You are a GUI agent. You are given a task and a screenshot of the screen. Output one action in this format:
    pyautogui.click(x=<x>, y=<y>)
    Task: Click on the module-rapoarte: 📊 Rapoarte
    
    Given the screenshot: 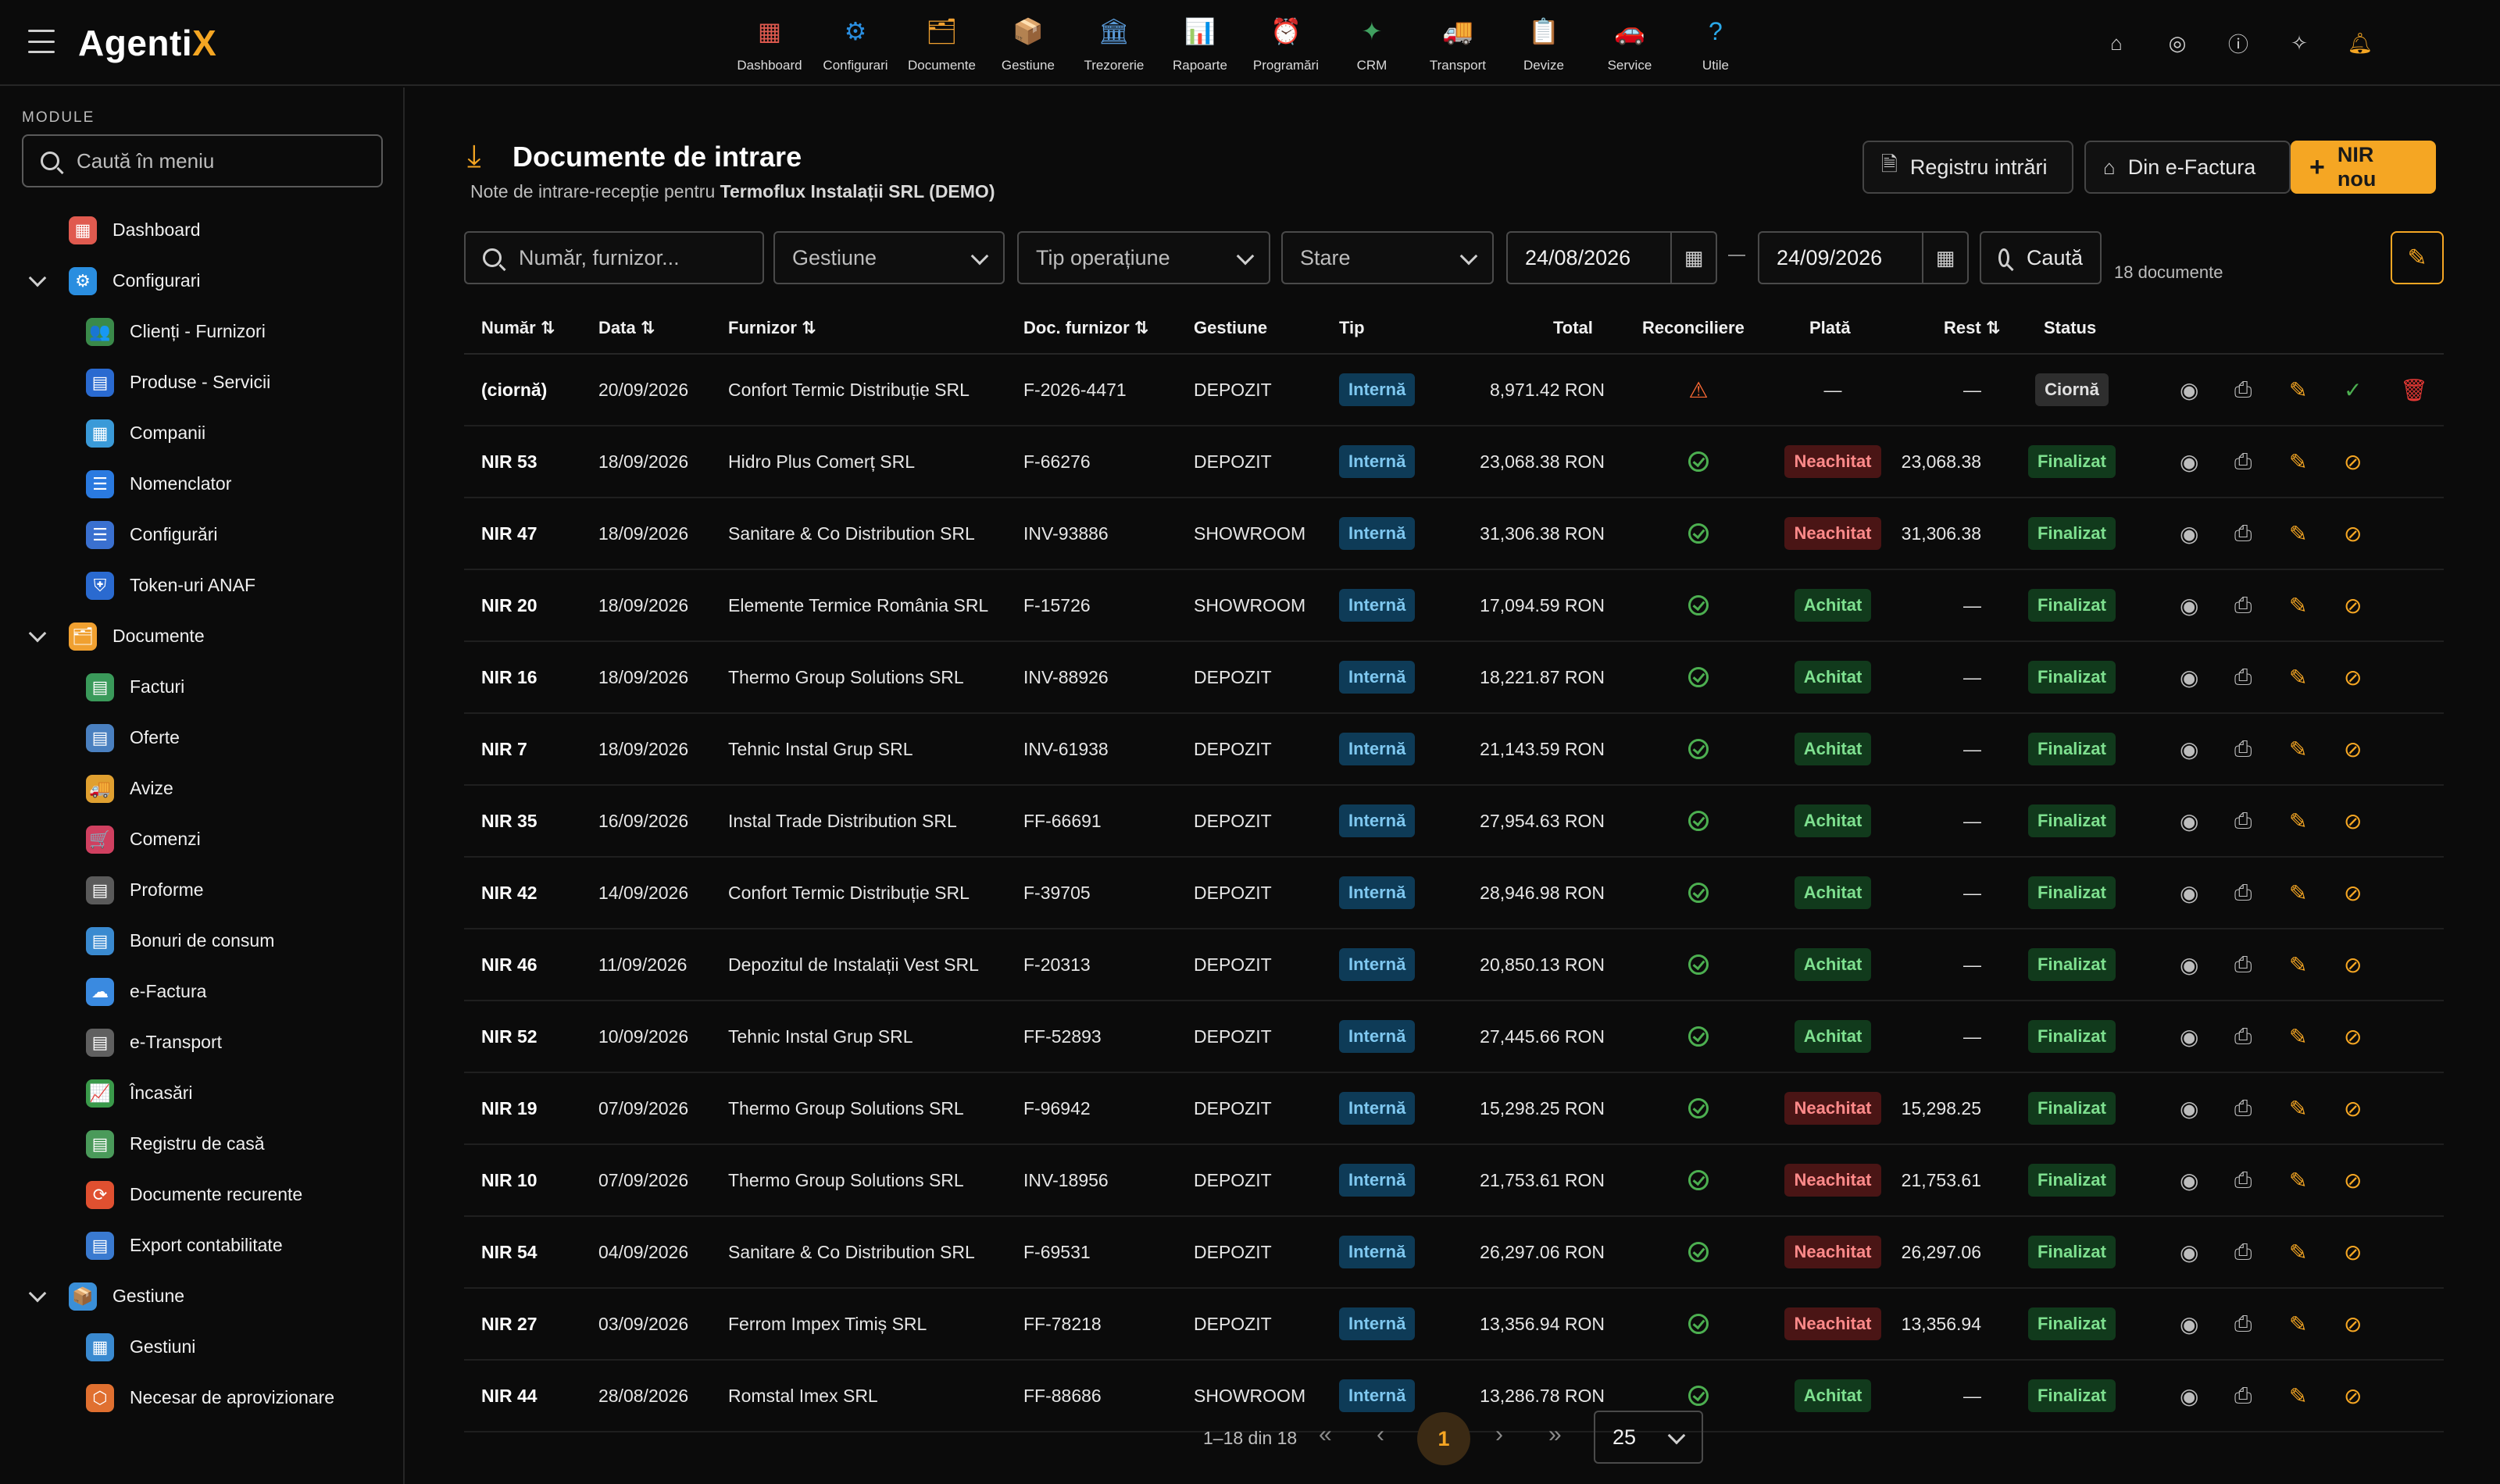 What is the action you would take?
    pyautogui.click(x=1200, y=44)
    